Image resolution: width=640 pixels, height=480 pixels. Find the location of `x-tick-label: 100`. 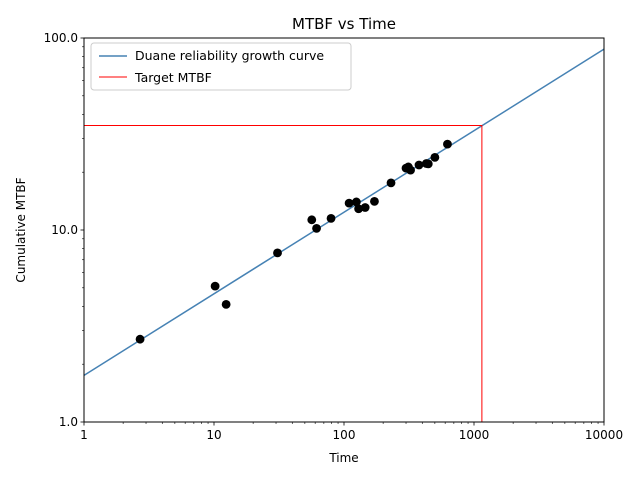

x-tick-label: 100 is located at coordinates (344, 435).